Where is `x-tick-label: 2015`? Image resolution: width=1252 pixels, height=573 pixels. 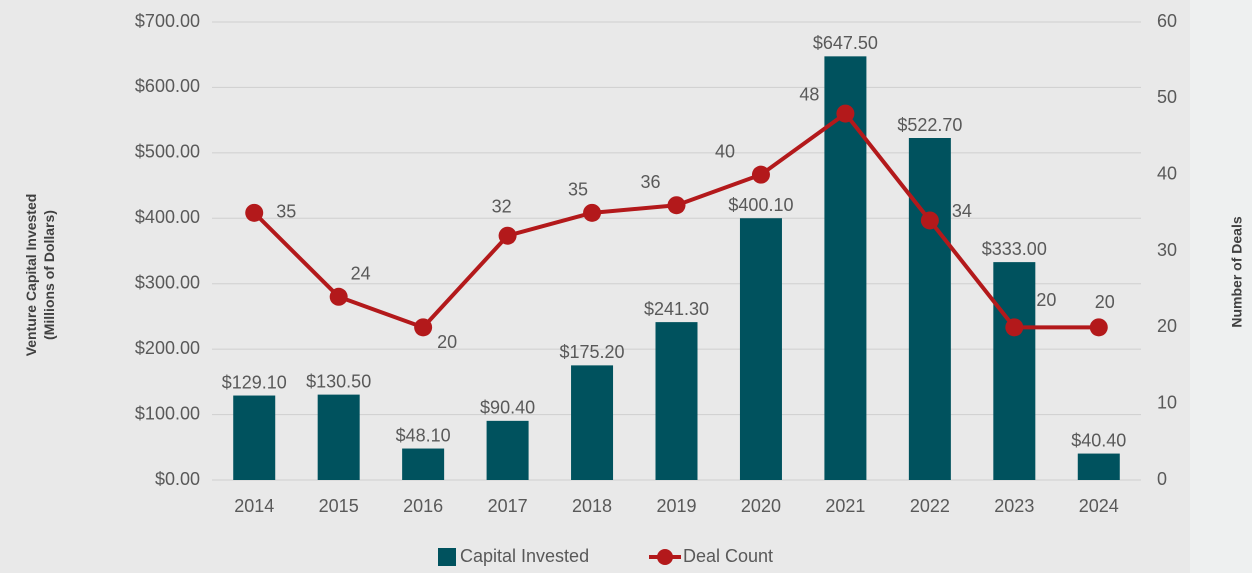 x-tick-label: 2015 is located at coordinates (339, 506).